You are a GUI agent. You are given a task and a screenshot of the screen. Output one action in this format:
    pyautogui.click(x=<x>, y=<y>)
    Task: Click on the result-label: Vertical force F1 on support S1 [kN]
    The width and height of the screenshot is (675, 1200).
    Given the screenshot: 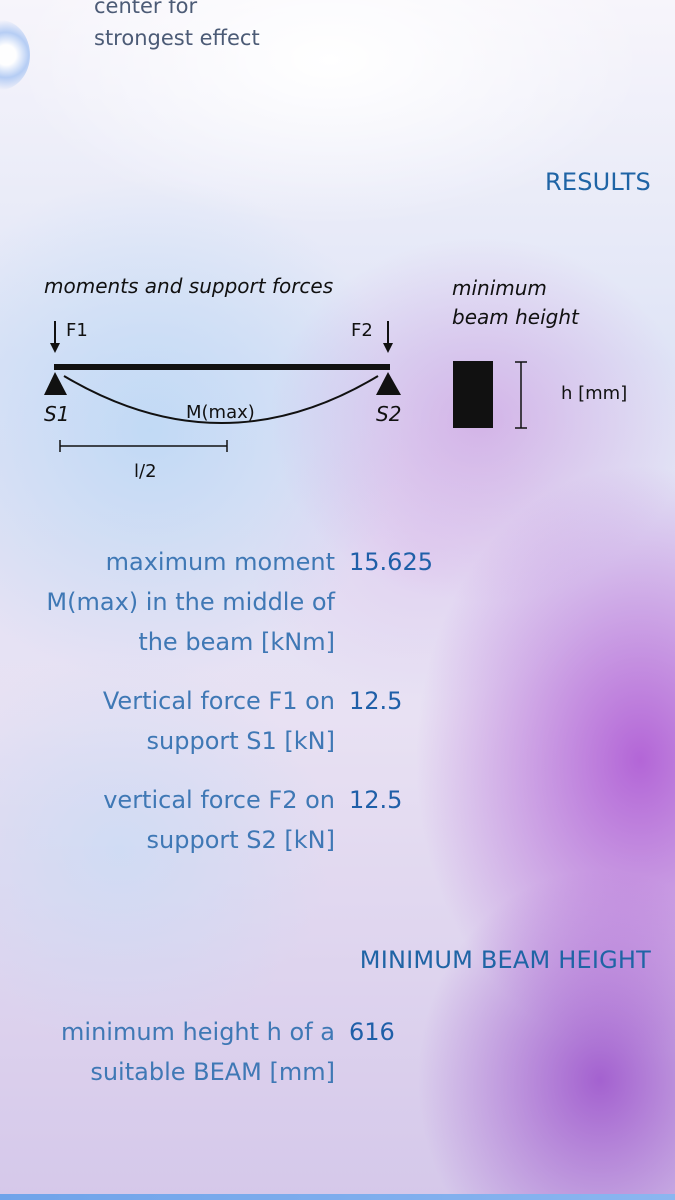 What is the action you would take?
    pyautogui.click(x=175, y=721)
    